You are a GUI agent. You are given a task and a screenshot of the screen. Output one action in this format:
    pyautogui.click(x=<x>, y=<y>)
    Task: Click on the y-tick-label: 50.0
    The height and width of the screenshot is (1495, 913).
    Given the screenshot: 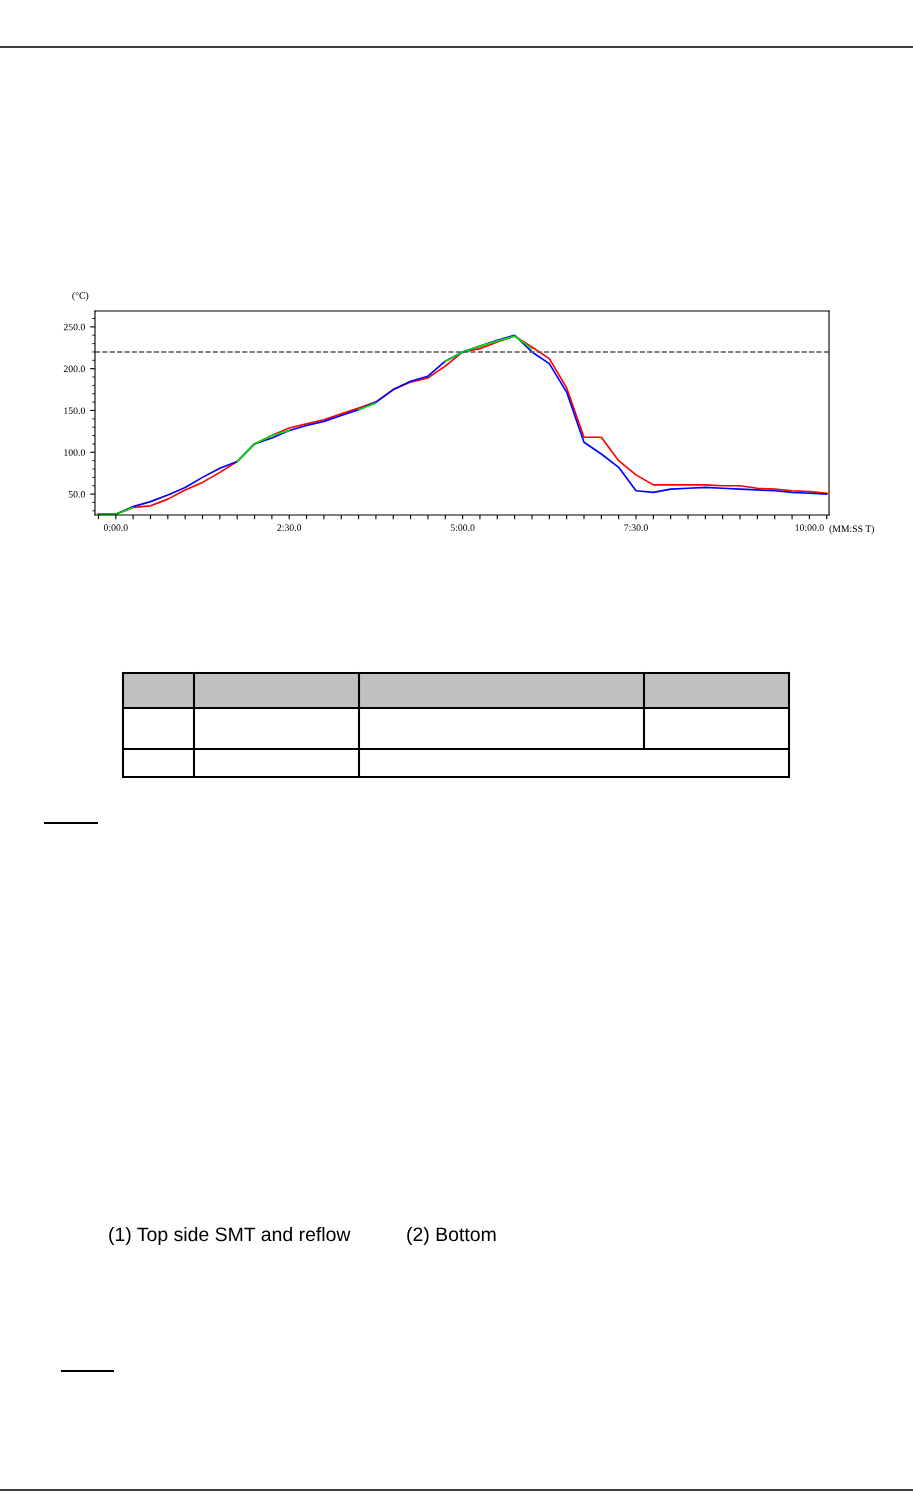 What is the action you would take?
    pyautogui.click(x=76, y=494)
    